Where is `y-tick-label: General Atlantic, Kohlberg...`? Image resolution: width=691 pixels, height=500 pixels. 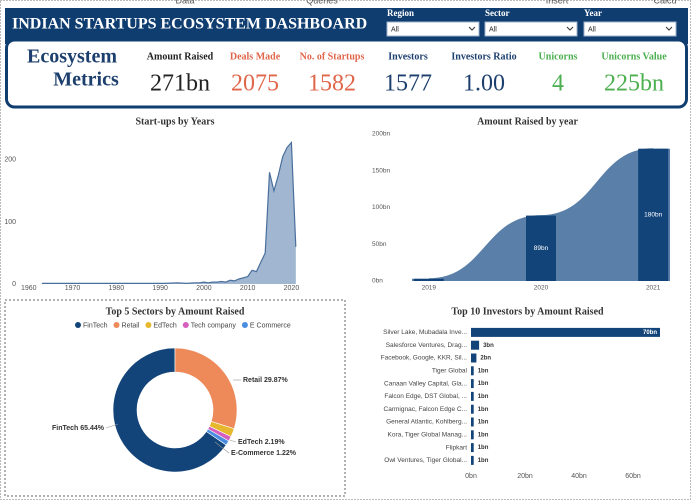
y-tick-label: General Atlantic, Kohlberg... is located at coordinates (426, 422).